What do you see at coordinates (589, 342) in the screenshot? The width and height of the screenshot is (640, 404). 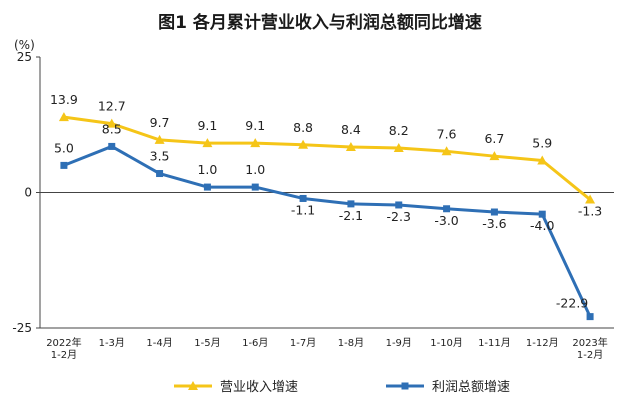 I see `x-tick-label-line: 2023年` at bounding box center [589, 342].